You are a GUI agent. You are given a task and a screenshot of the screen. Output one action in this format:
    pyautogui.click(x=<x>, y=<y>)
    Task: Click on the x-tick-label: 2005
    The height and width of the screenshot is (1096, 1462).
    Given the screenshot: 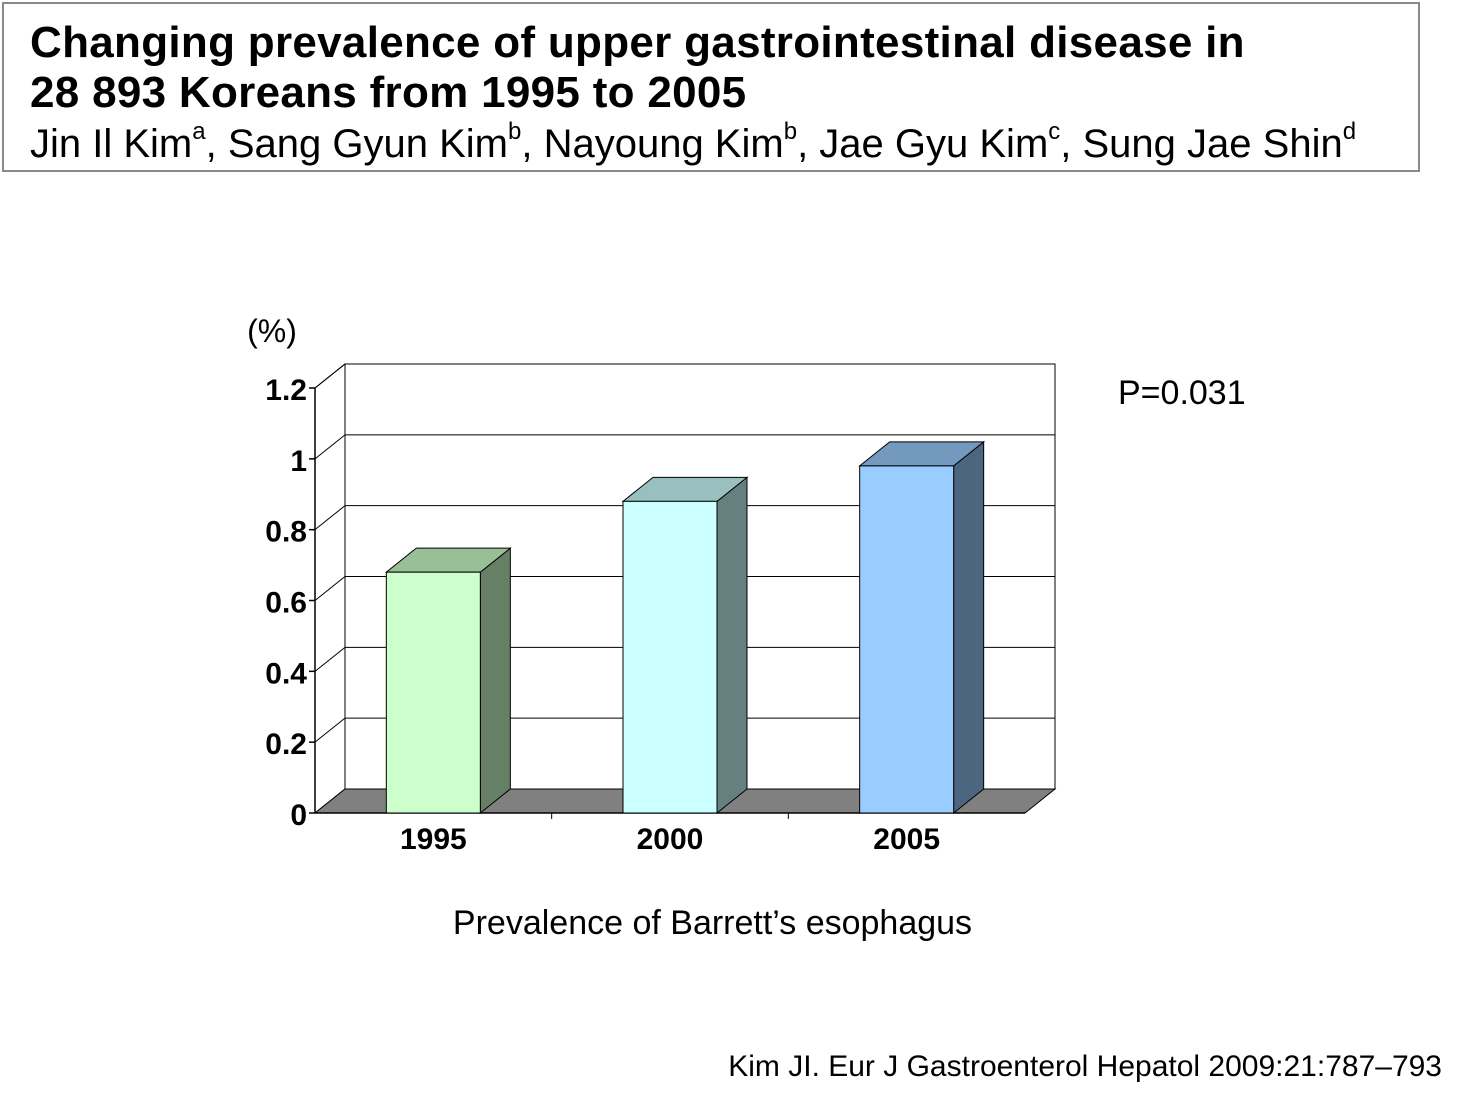 What is the action you would take?
    pyautogui.click(x=906, y=839)
    